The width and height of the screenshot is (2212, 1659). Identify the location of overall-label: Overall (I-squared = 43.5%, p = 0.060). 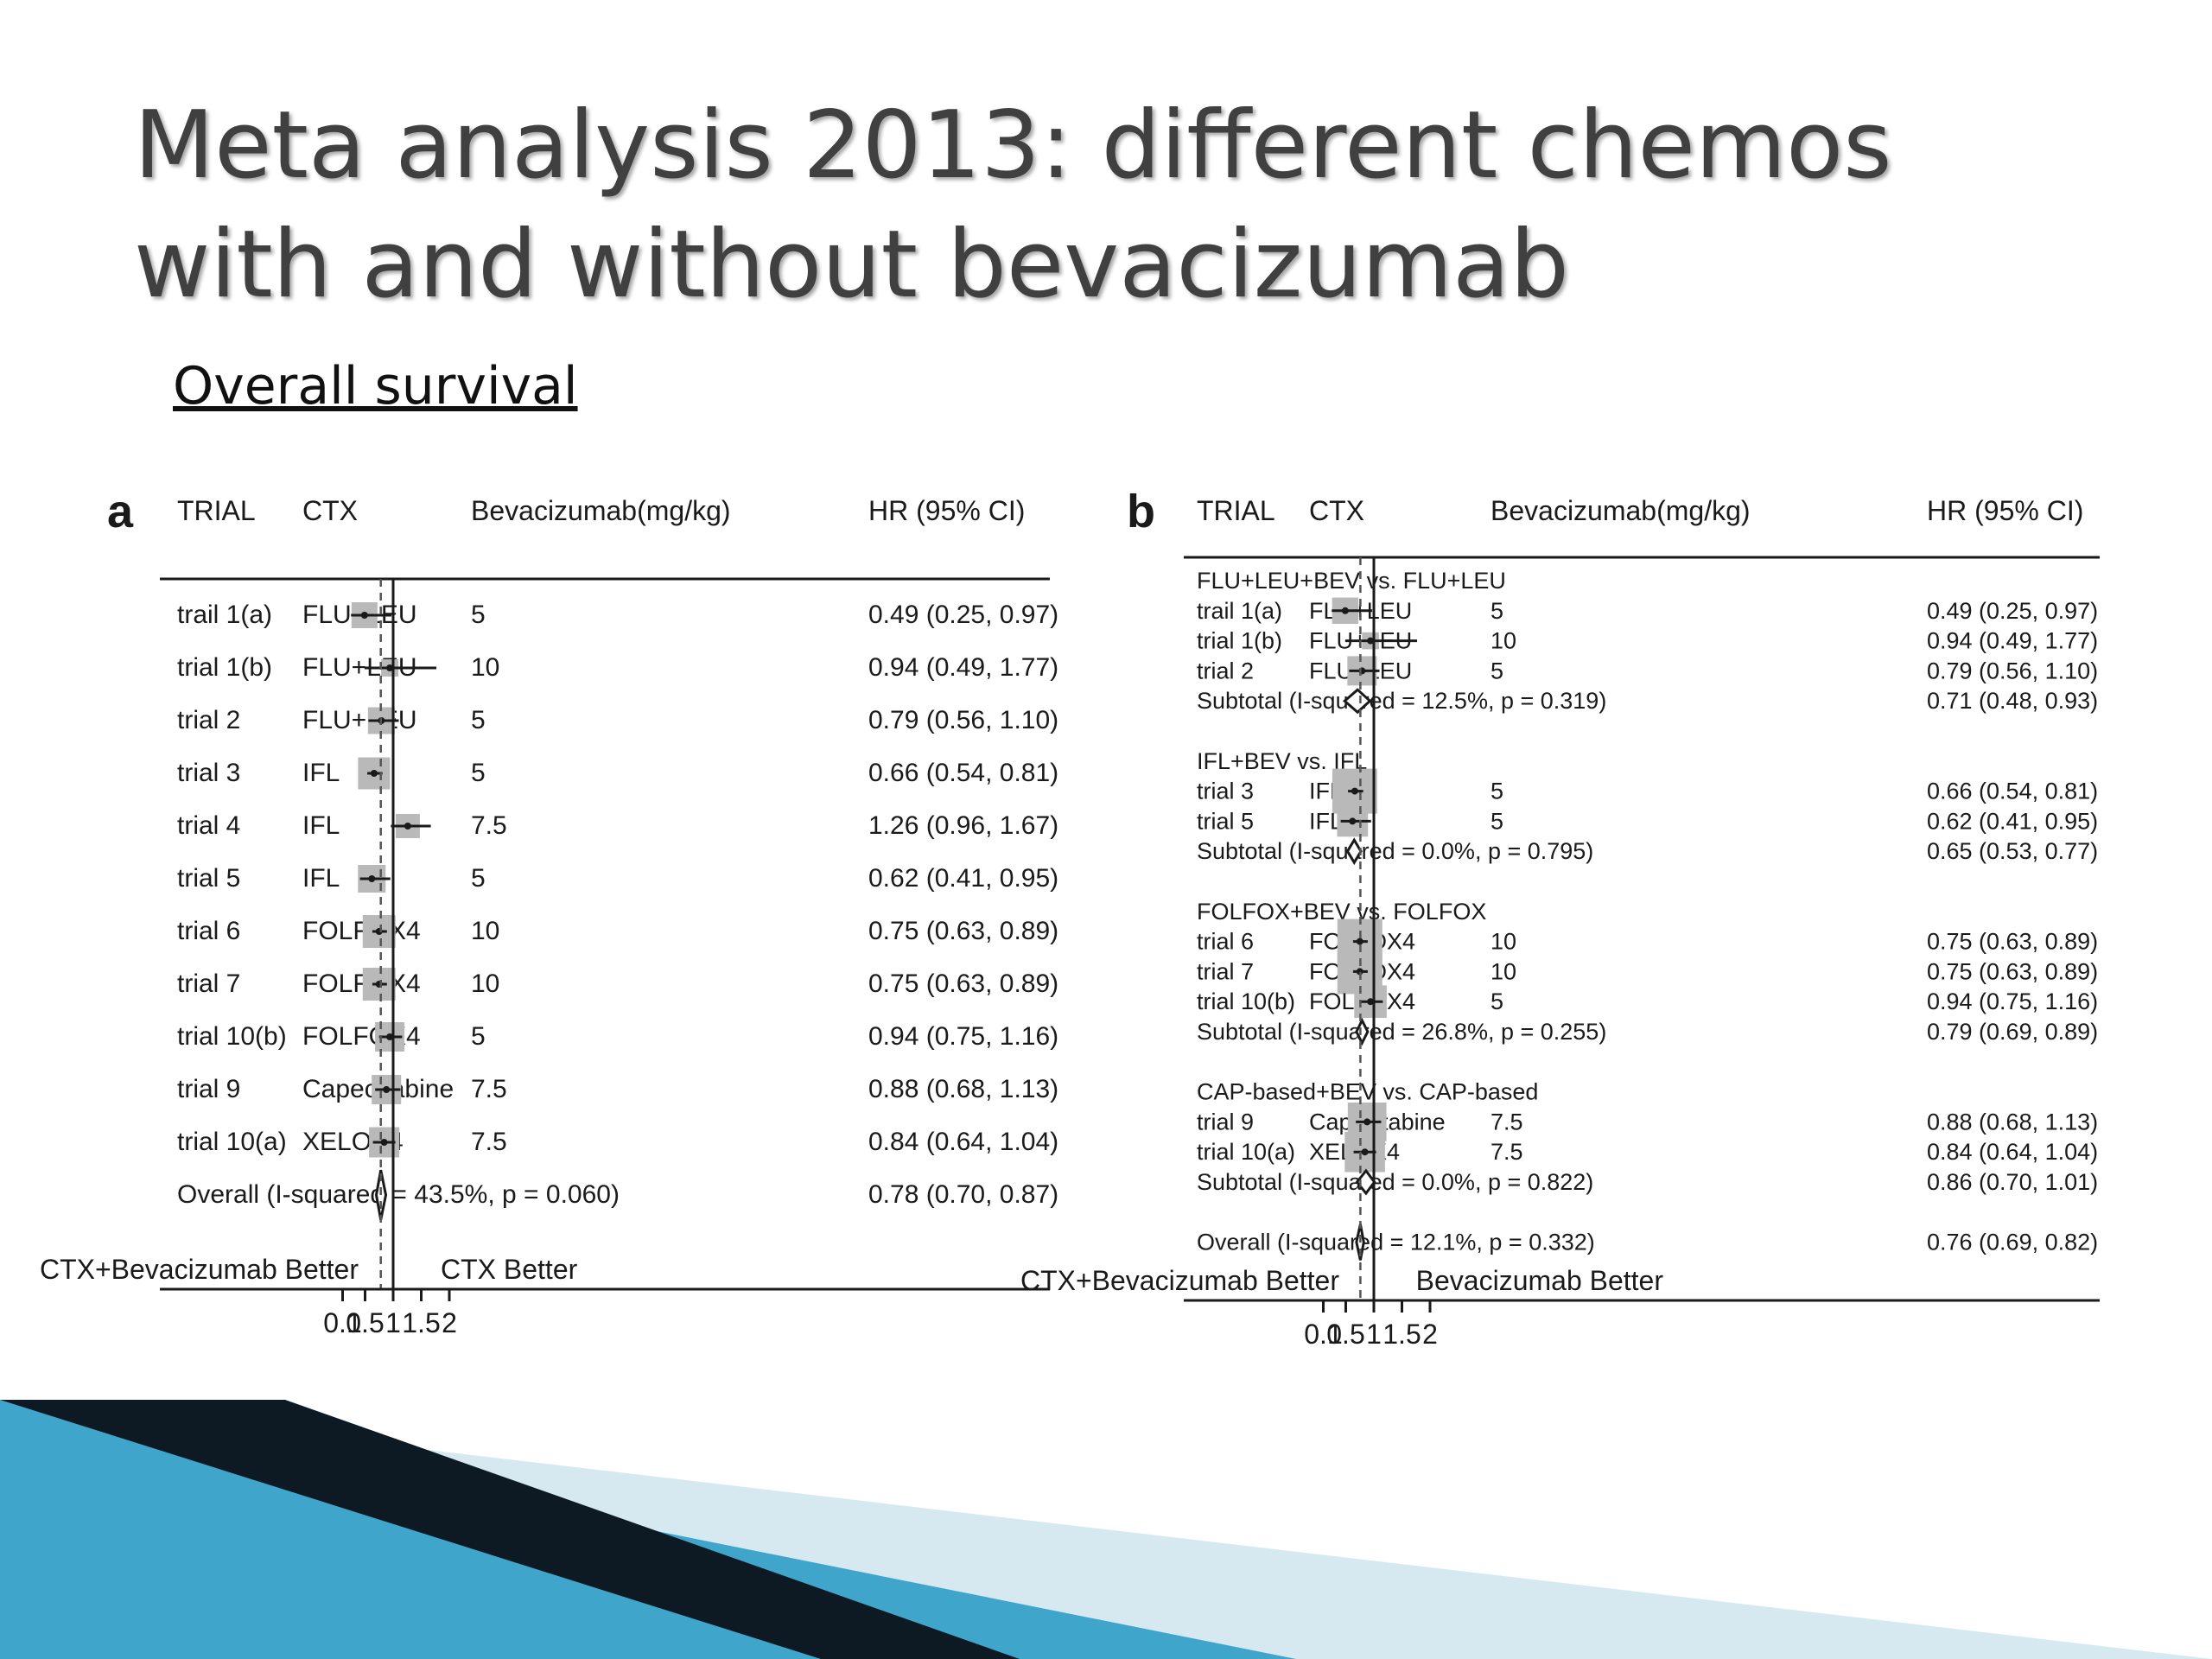
(398, 1194).